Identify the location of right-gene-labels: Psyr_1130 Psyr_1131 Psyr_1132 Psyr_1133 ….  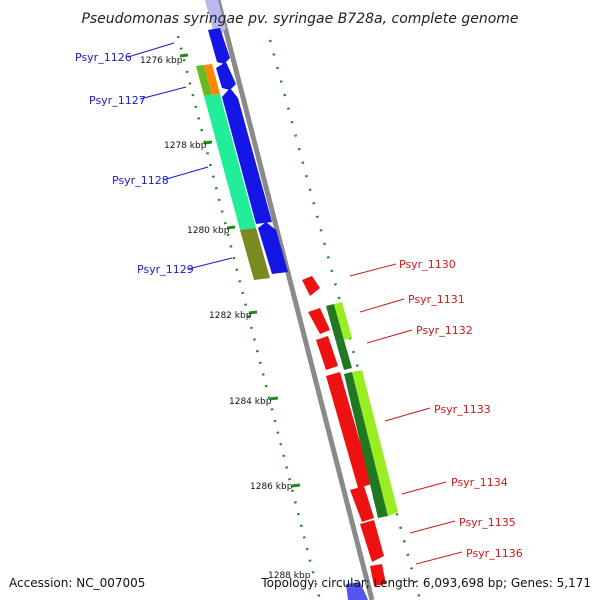
(436, 411).